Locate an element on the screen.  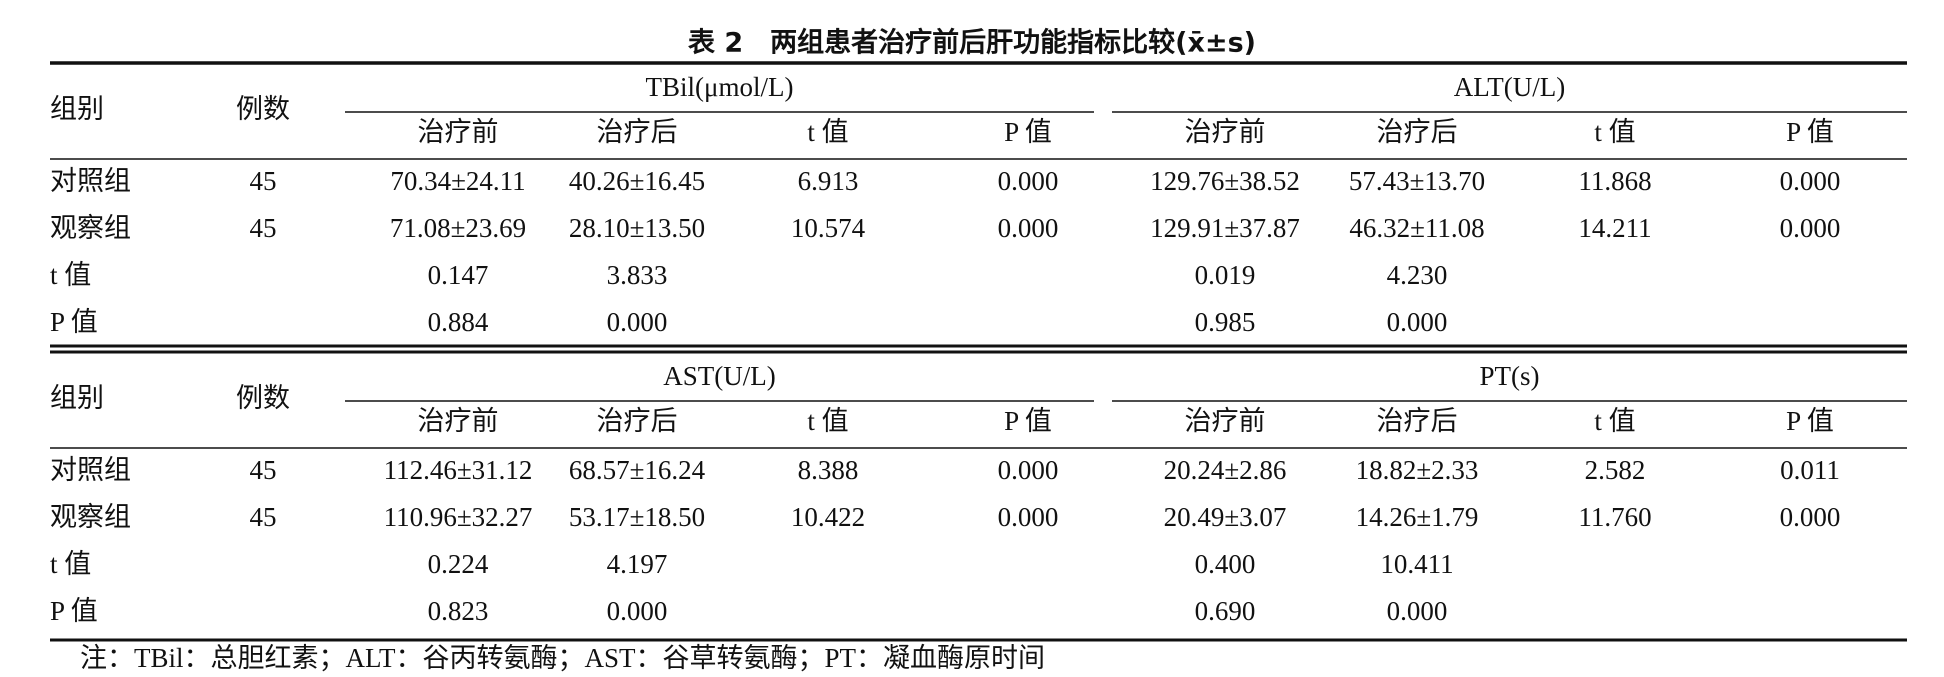
table-cell: 0.147 is located at coordinates (458, 275).